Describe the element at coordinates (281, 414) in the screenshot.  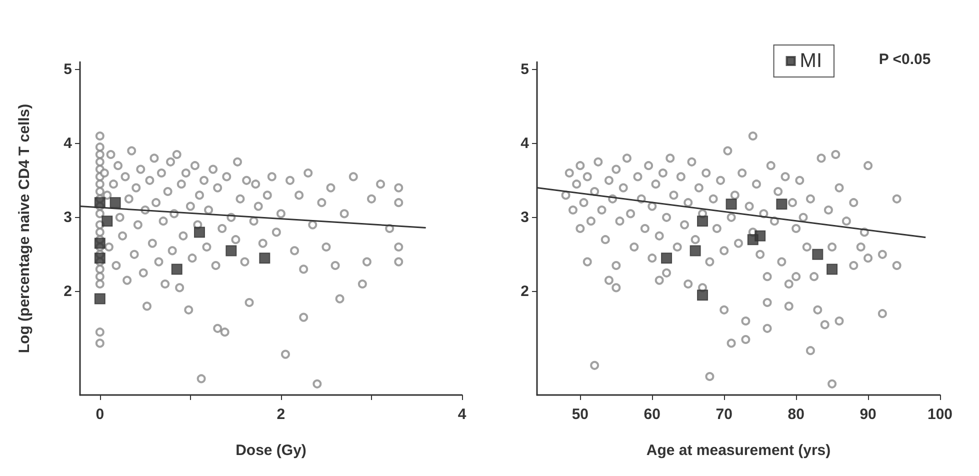
I see `x-tick-label: 2` at that location.